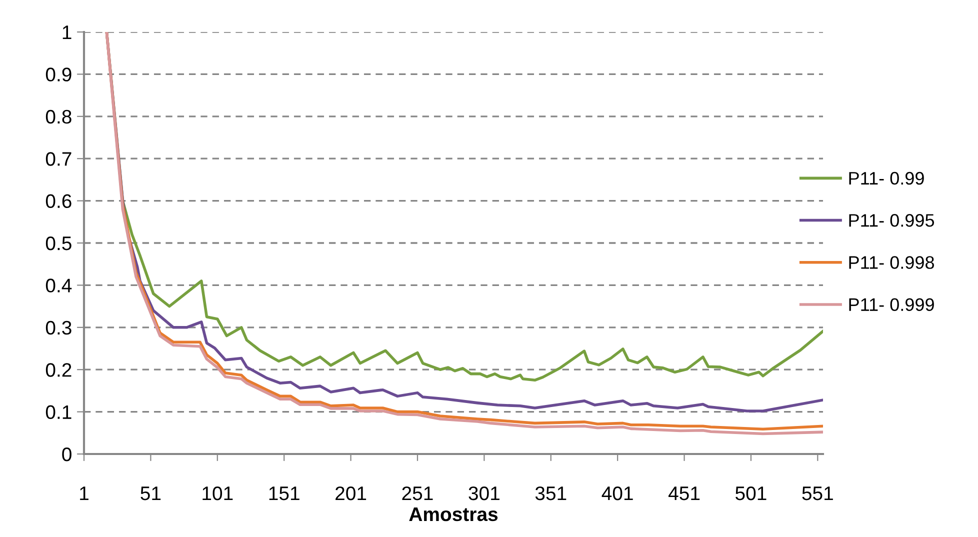 This screenshot has height=537, width=978. Describe the element at coordinates (891, 220) in the screenshot. I see `legend-label: P11- 0.995` at that location.